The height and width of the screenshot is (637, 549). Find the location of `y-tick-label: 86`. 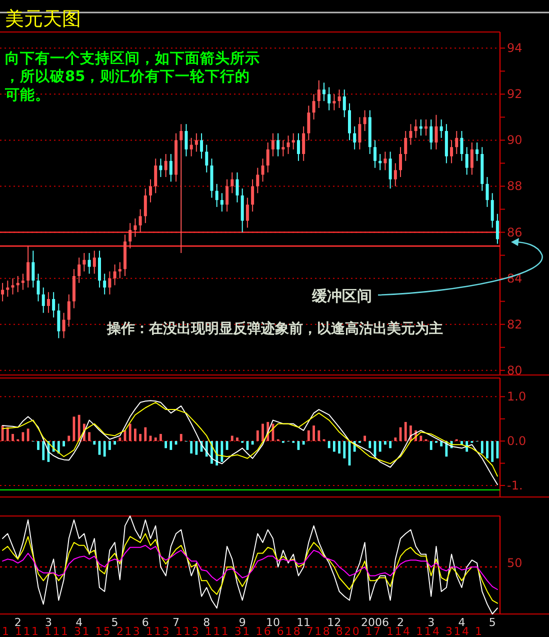

y-tick-label: 86 is located at coordinates (514, 232).